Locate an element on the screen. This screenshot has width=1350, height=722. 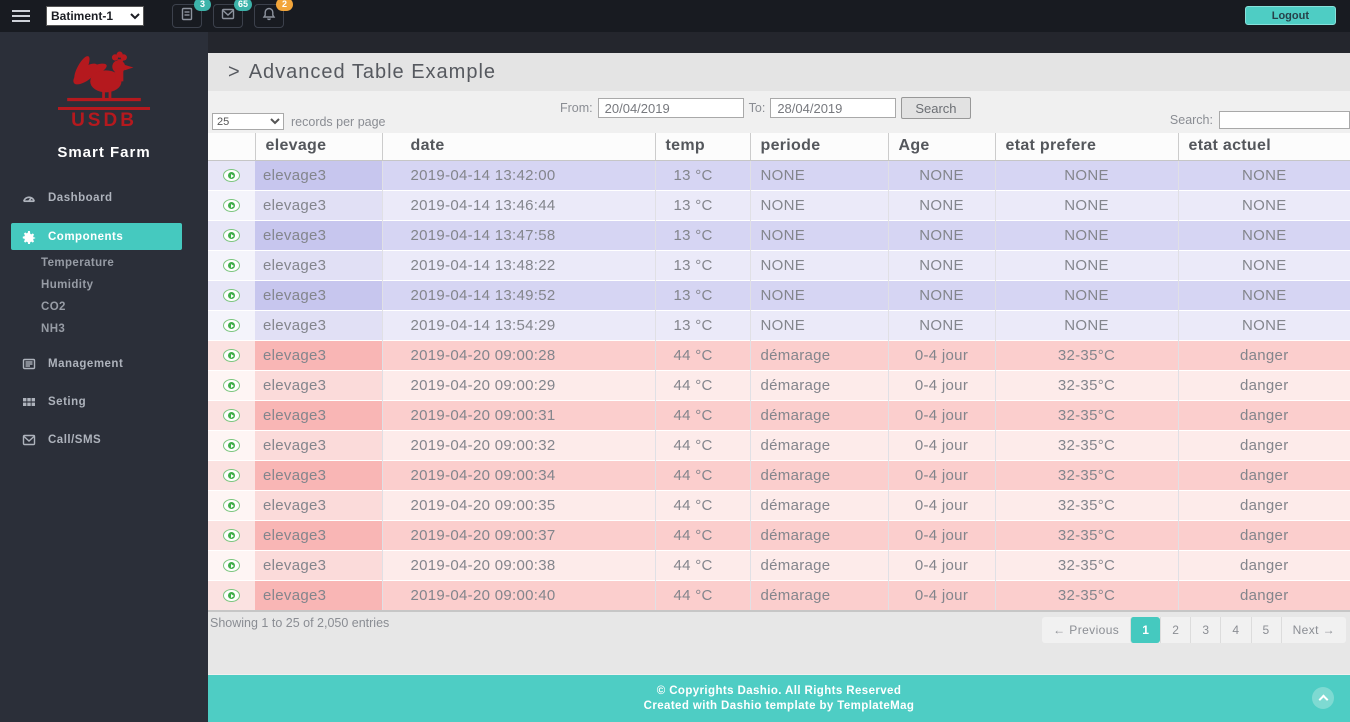
hamburger-menu-icon is located at coordinates (22, 16).